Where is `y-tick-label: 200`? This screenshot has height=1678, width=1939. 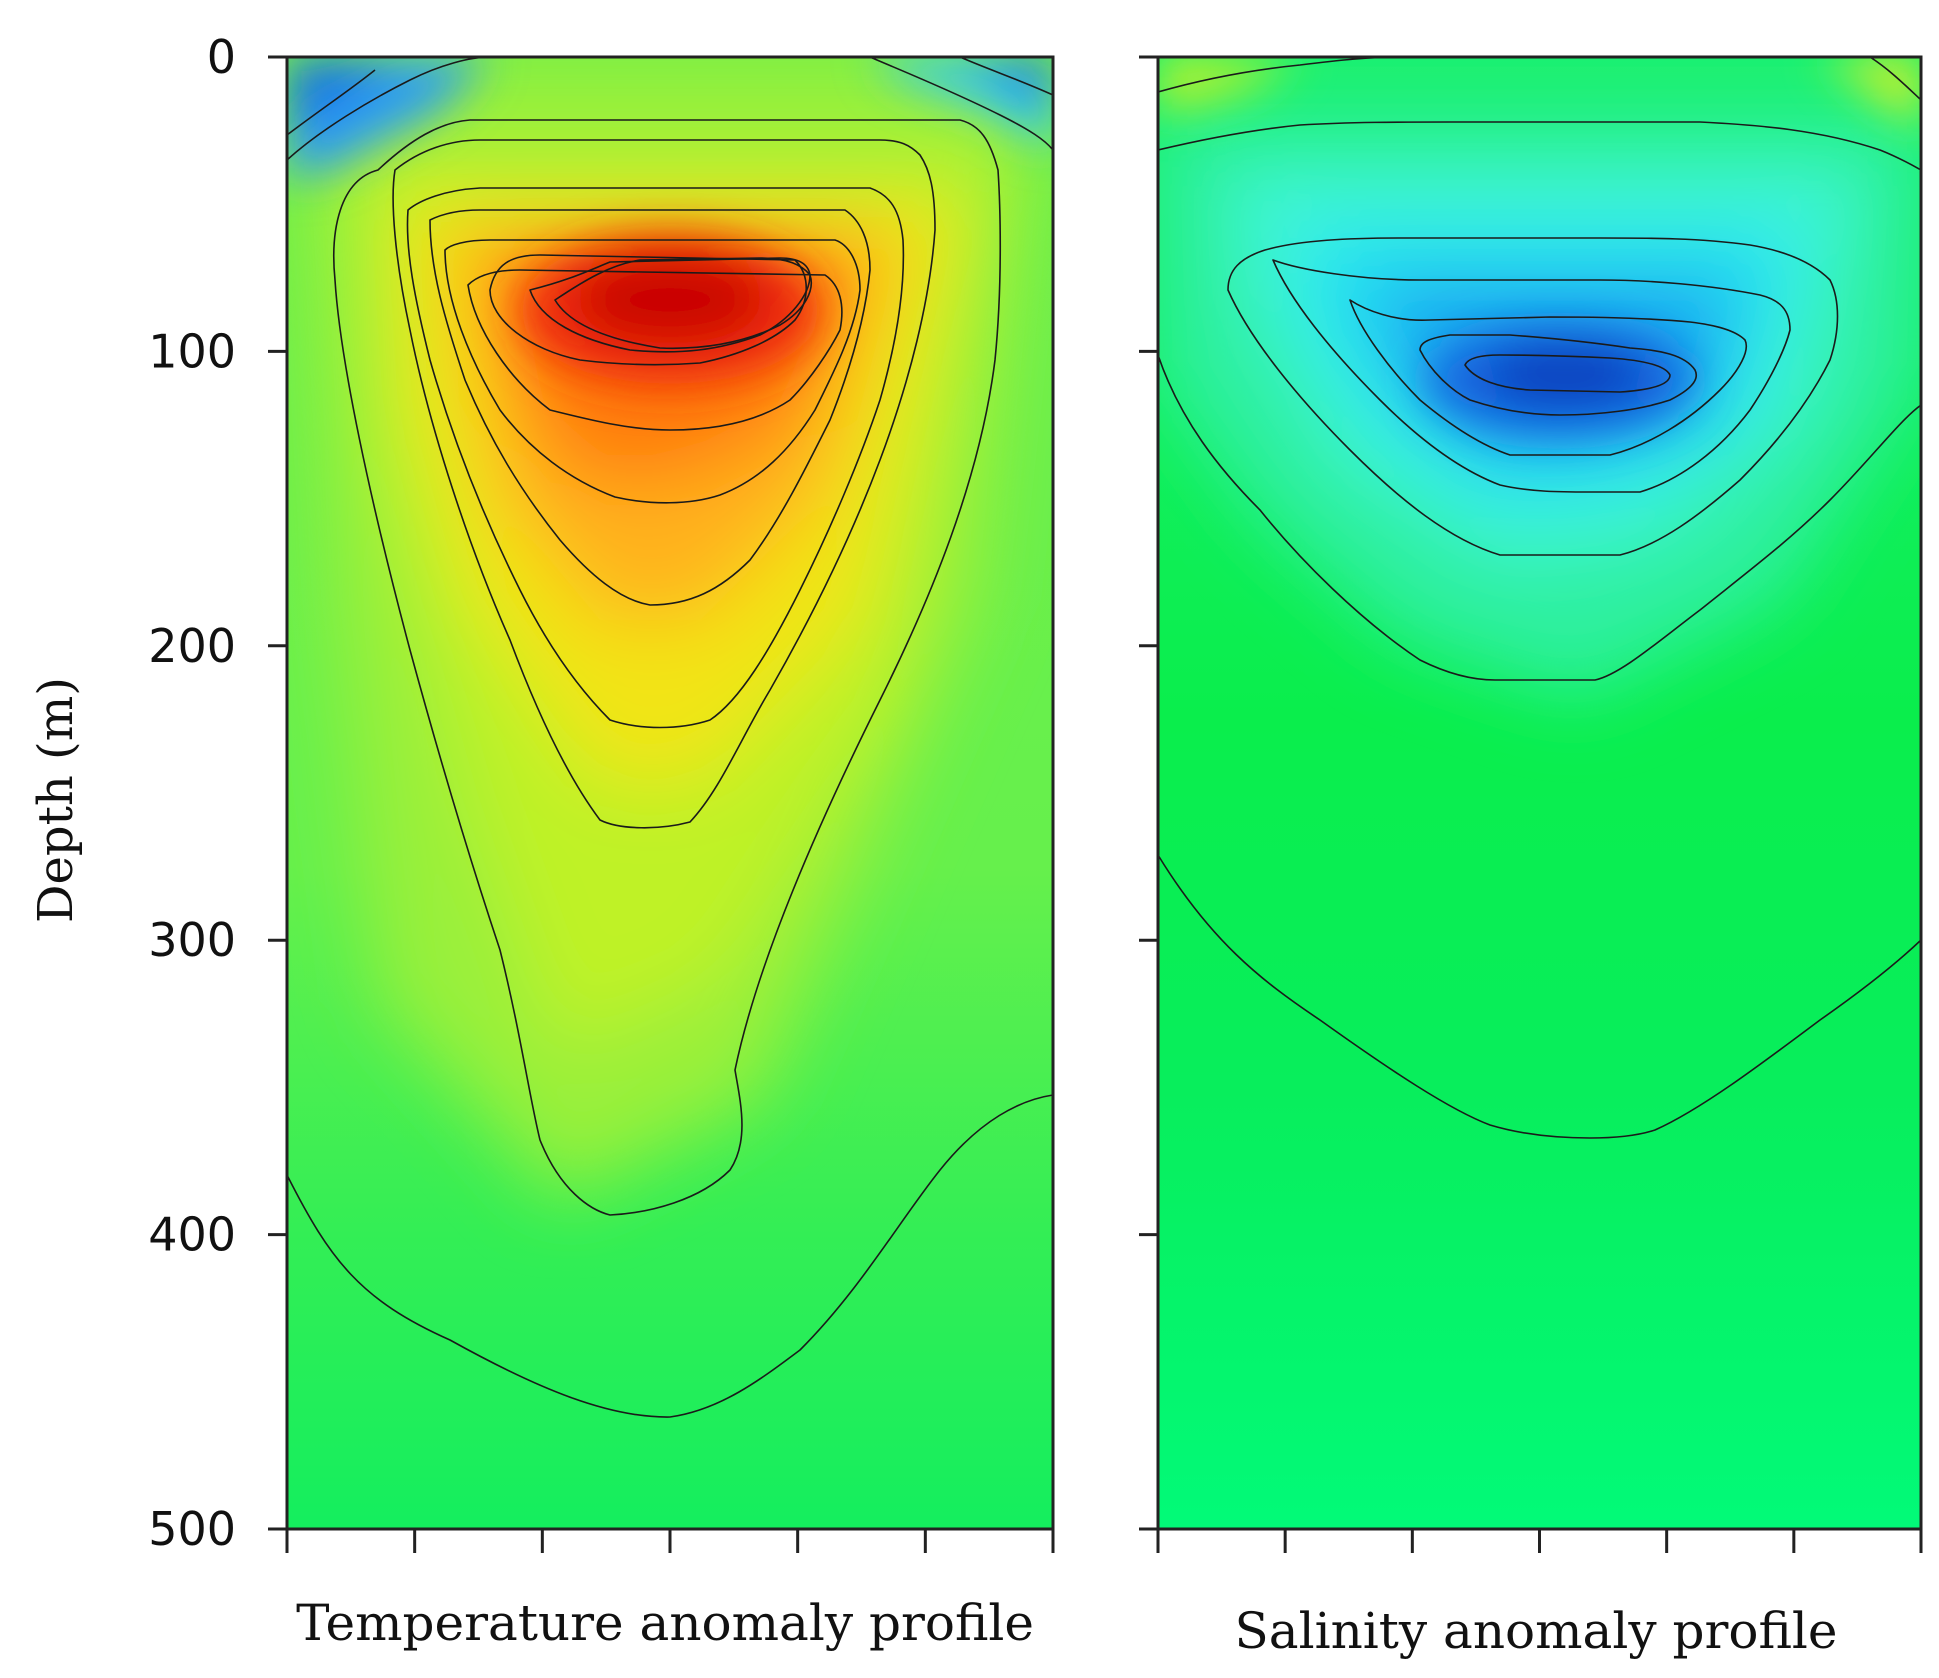
y-tick-label: 200 is located at coordinates (192, 646).